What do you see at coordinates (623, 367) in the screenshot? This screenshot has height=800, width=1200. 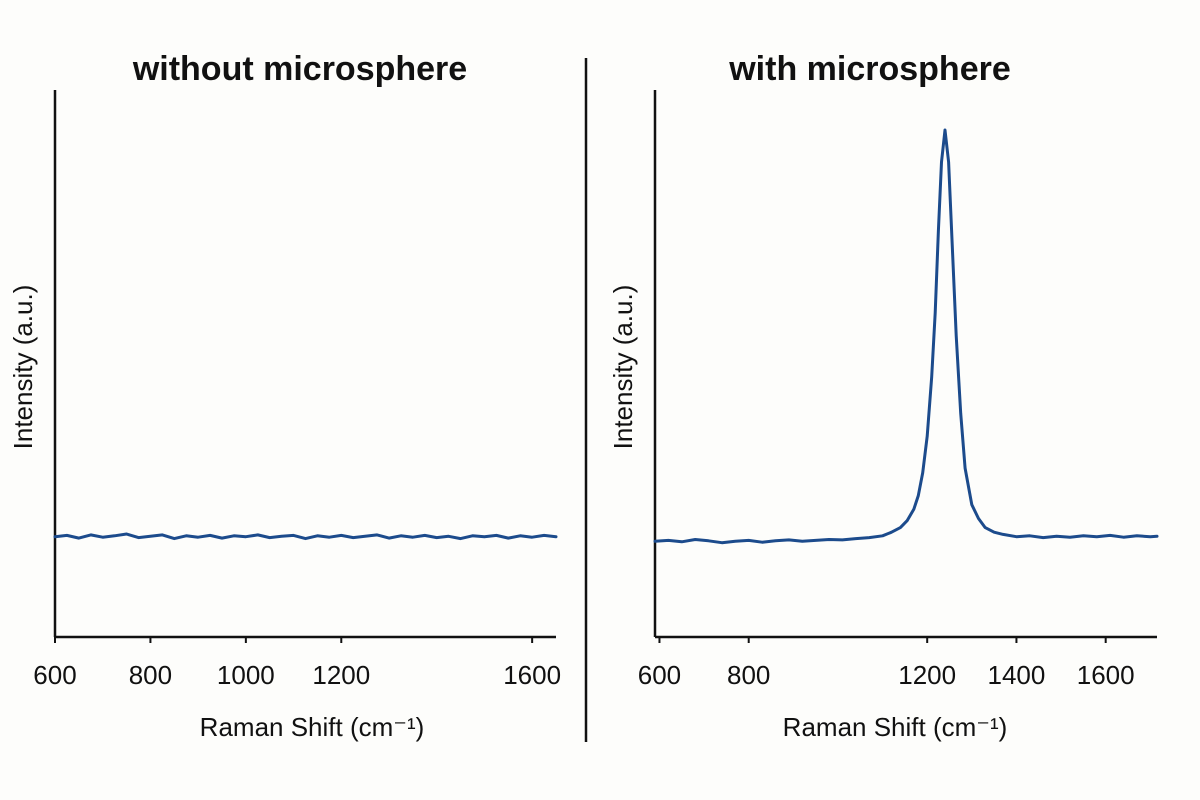 I see `panel-right-ylabel: Intensity (a.u.)` at bounding box center [623, 367].